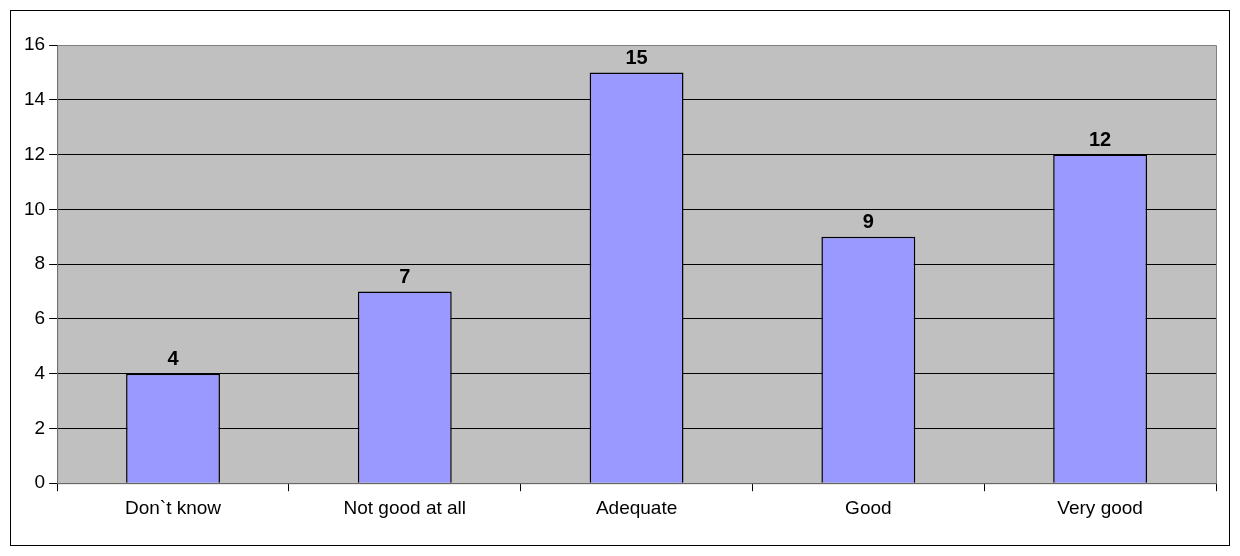 The height and width of the screenshot is (556, 1240). What do you see at coordinates (868, 507) in the screenshot?
I see `x-tick-label: Good` at bounding box center [868, 507].